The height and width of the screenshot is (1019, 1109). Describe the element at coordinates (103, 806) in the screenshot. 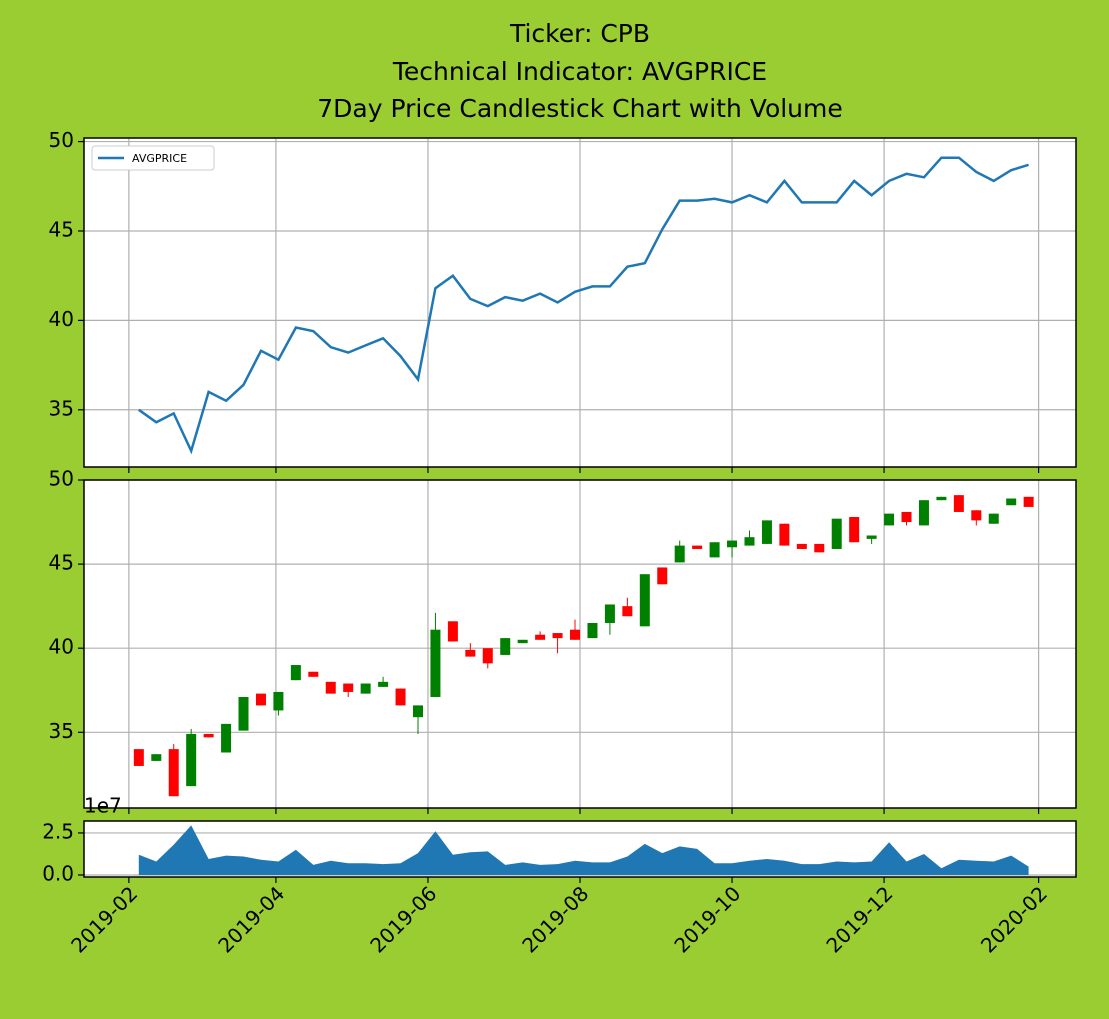

I see `offset-label: 1e7` at that location.